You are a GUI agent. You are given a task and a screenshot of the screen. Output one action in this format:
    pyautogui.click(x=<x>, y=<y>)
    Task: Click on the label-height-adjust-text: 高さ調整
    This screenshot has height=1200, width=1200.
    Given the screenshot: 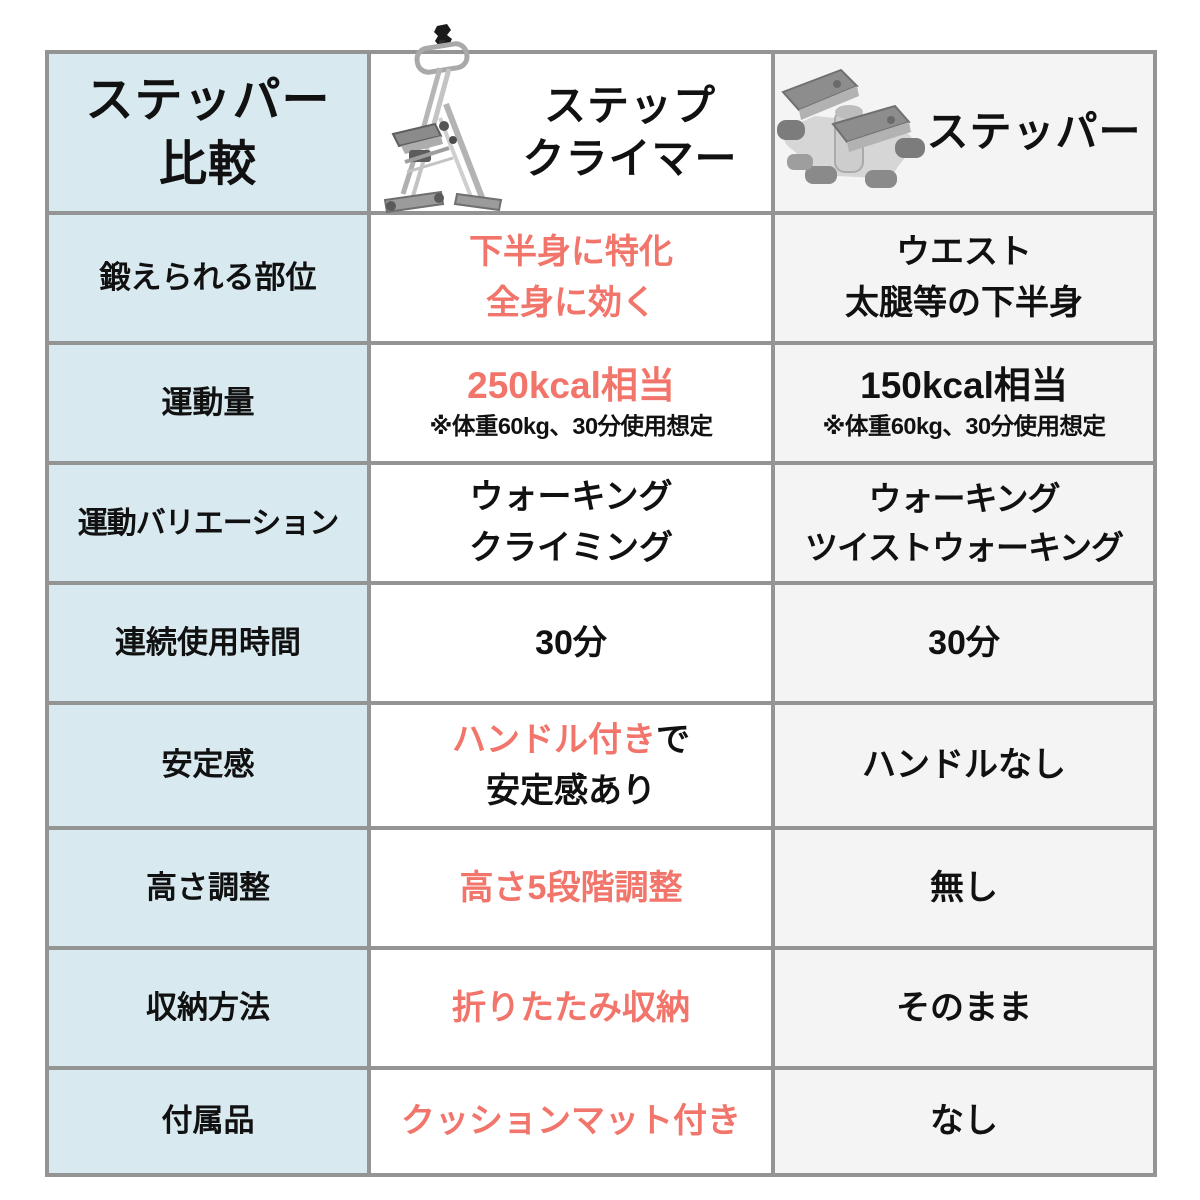 What is the action you would take?
    pyautogui.click(x=208, y=887)
    